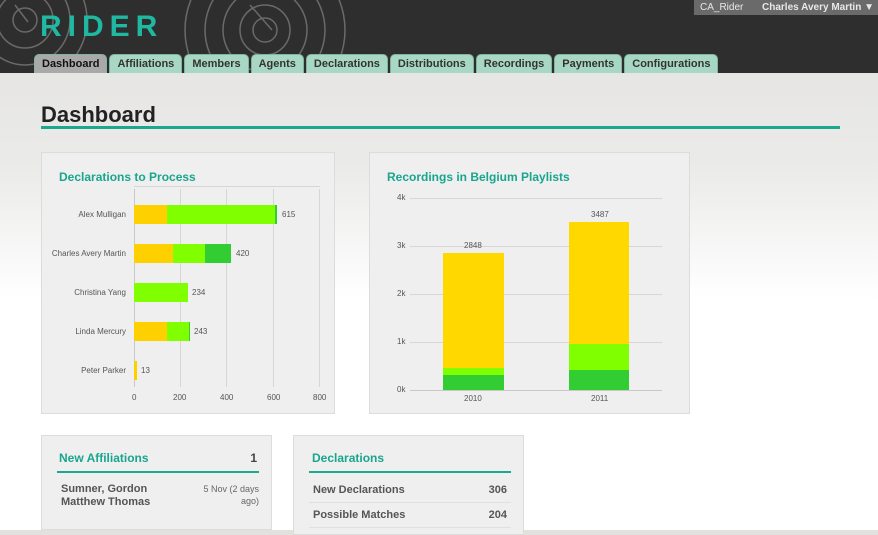 Image resolution: width=878 pixels, height=535 pixels. I want to click on x-tick: 2010, so click(473, 398).